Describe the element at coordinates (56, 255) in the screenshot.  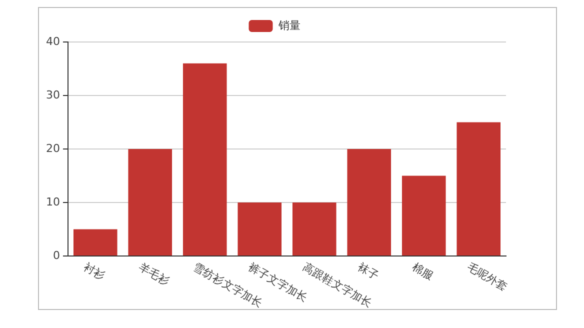
I see `y-tick-label: 0` at that location.